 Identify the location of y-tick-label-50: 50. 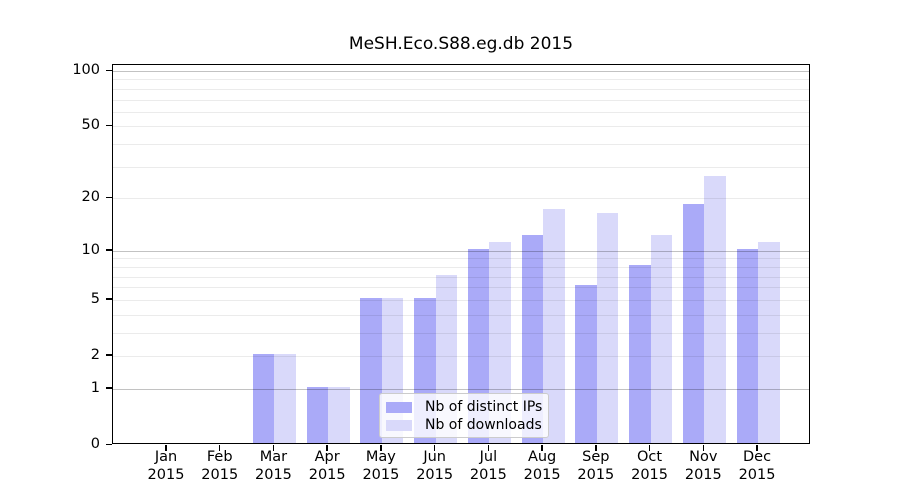
(90, 125).